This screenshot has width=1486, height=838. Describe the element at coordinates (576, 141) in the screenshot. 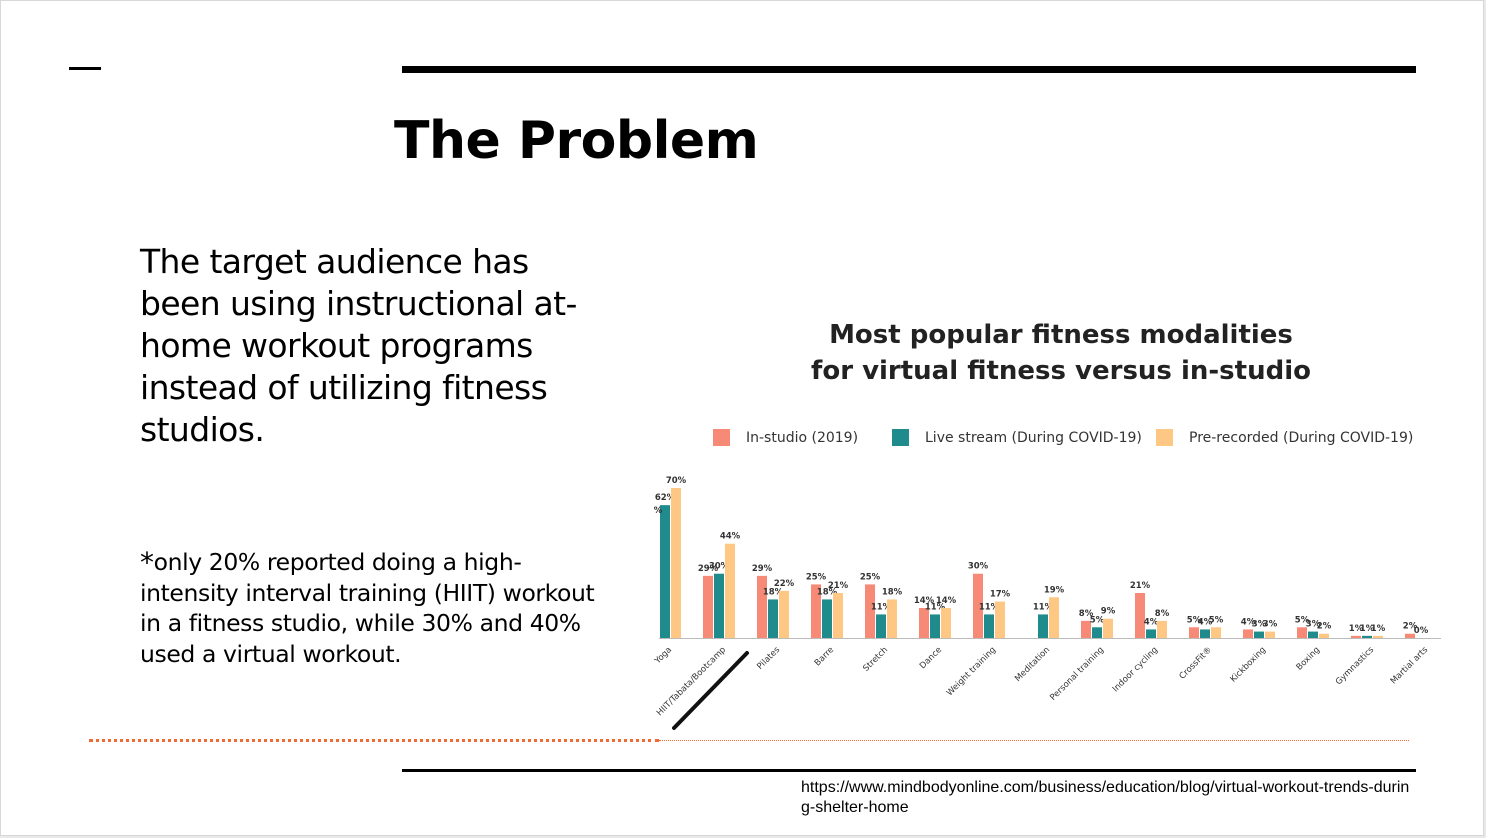

I see `slide-title: The Problem` at that location.